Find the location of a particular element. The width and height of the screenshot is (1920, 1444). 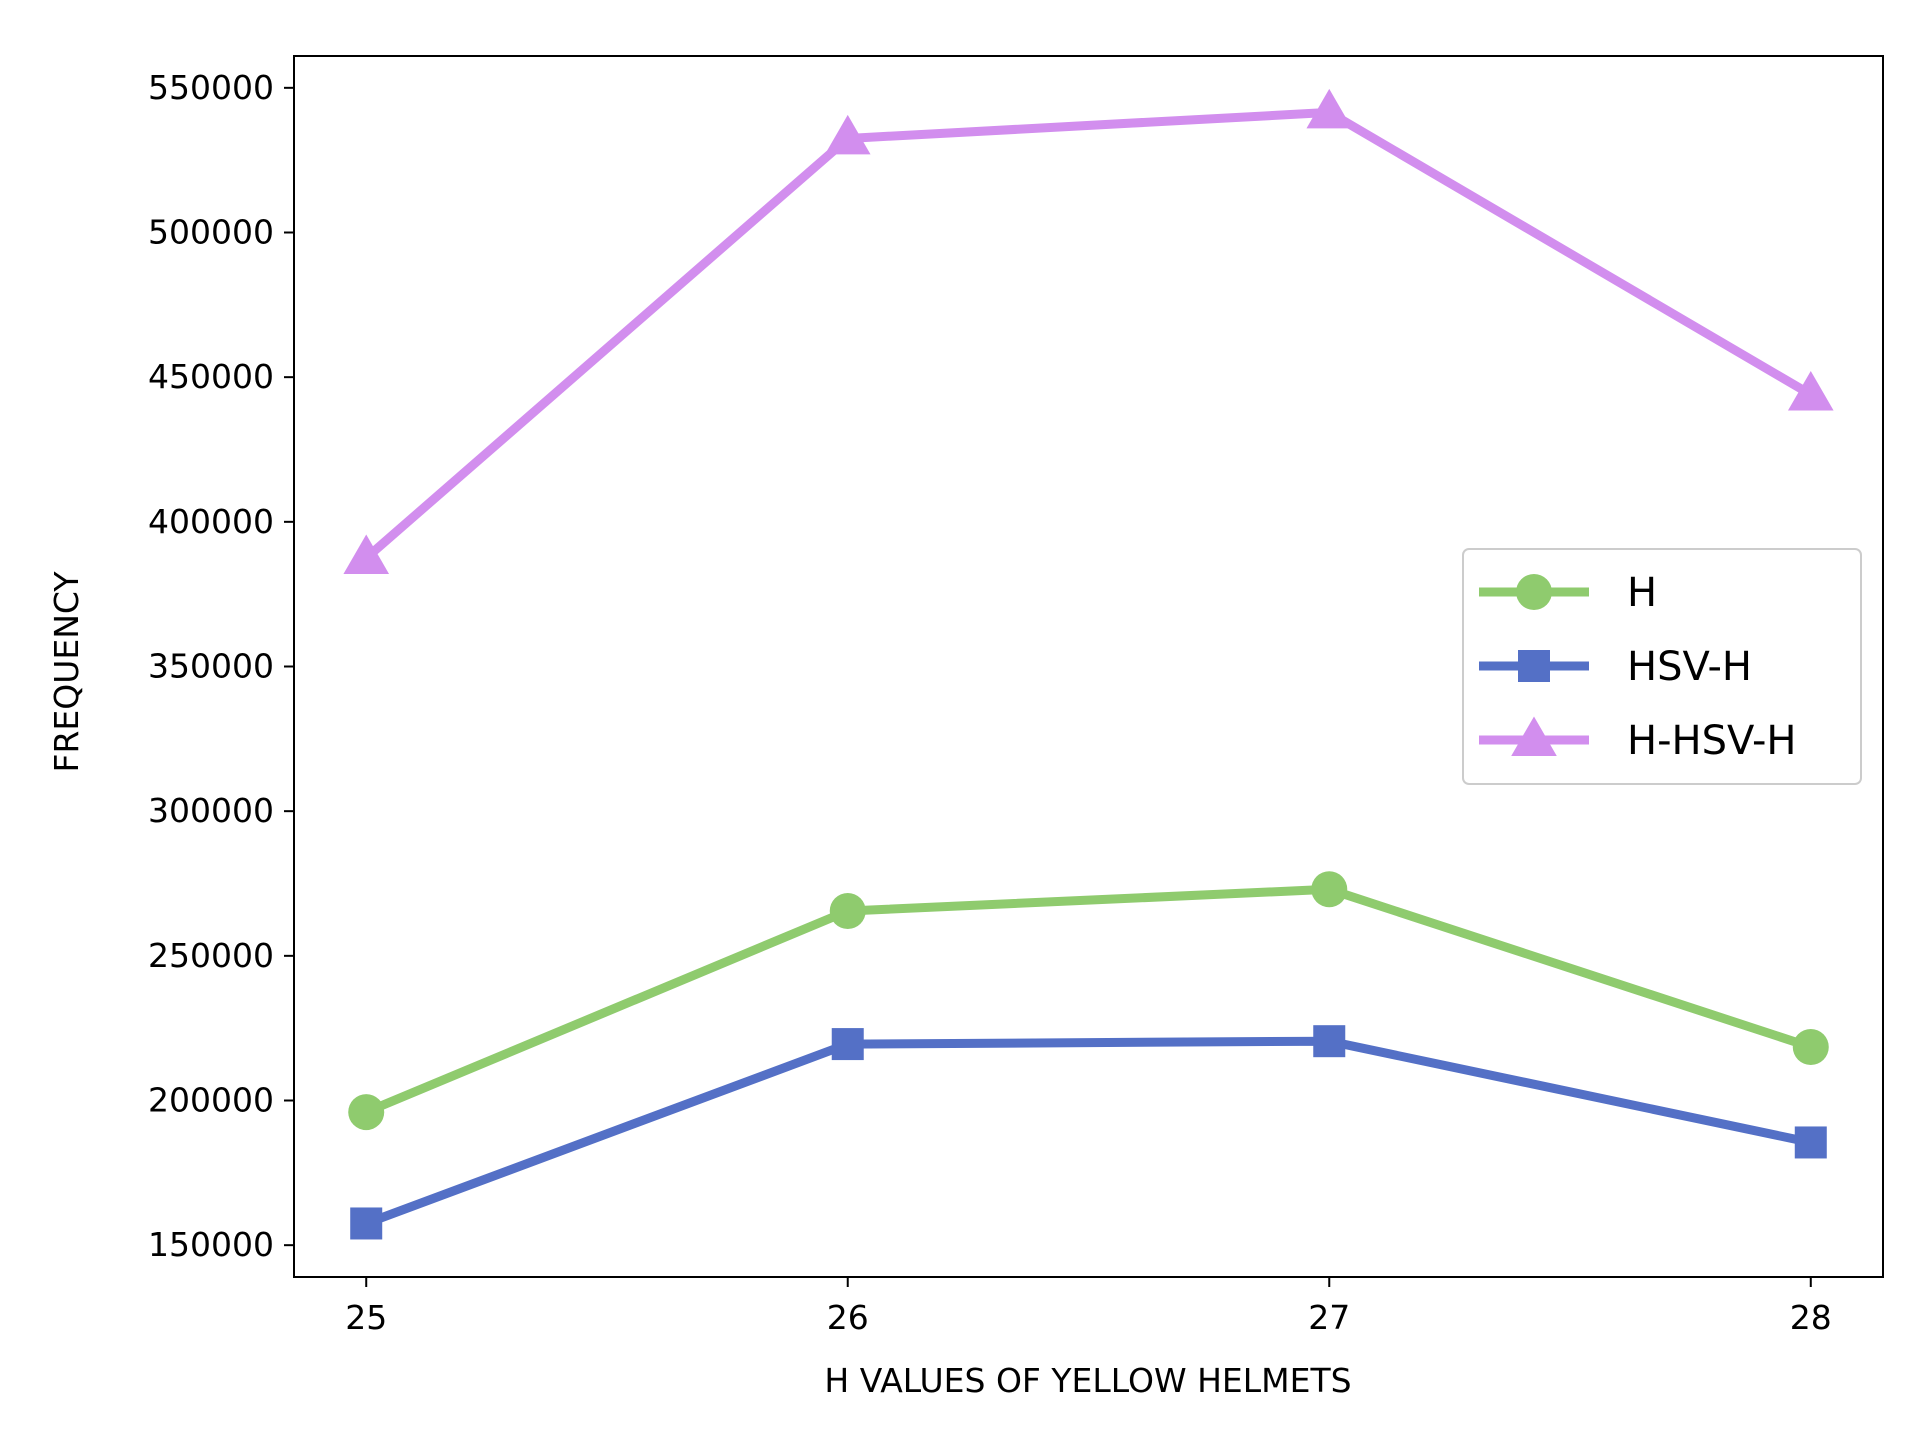

x-axis-ticks: 25 26 27 28 is located at coordinates (1088, 1307).